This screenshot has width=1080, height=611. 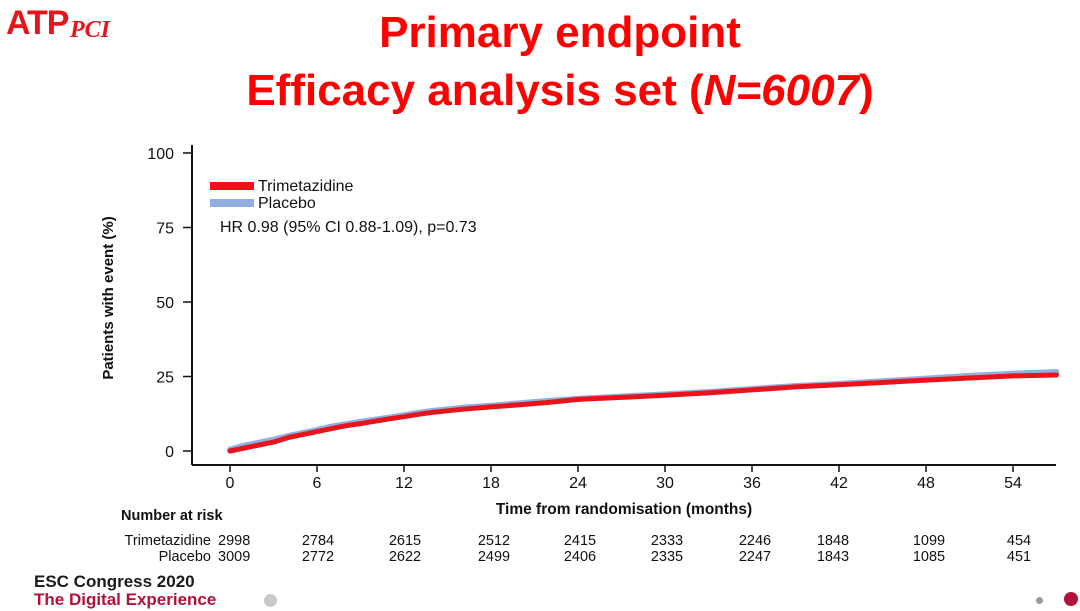 I want to click on logo-pci-text: PCI, so click(x=90, y=30).